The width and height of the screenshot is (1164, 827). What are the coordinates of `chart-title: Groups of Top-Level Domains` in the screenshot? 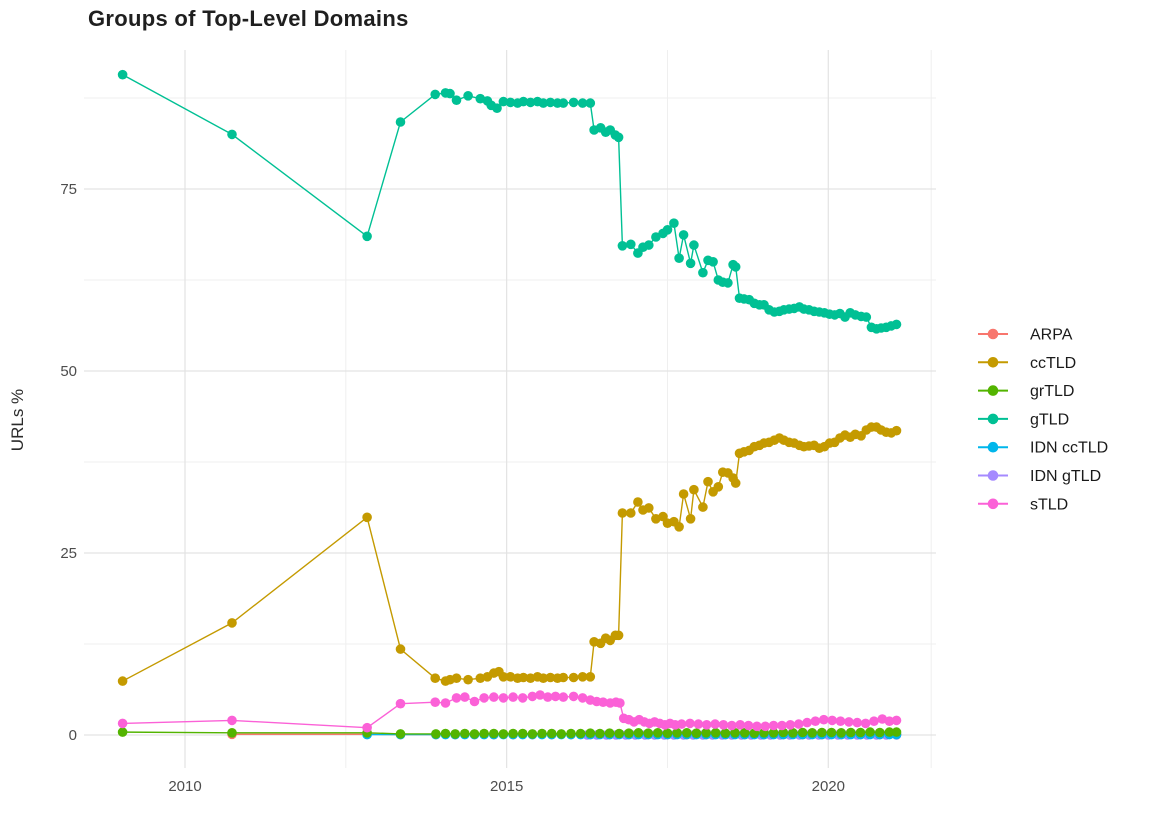 It's located at (248, 18).